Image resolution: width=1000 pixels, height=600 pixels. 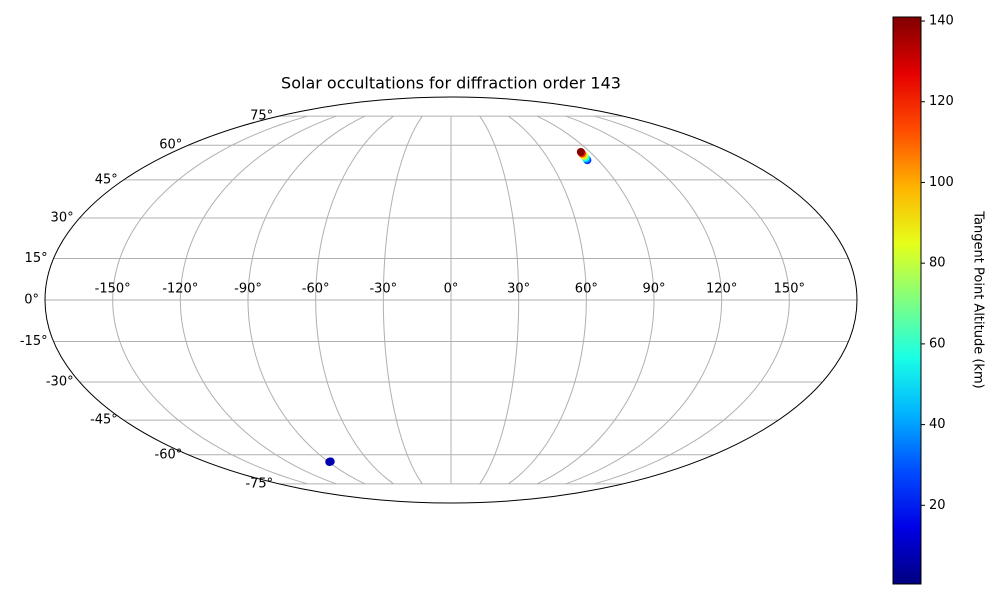 I want to click on x-tick-label: 30°, so click(x=518, y=289).